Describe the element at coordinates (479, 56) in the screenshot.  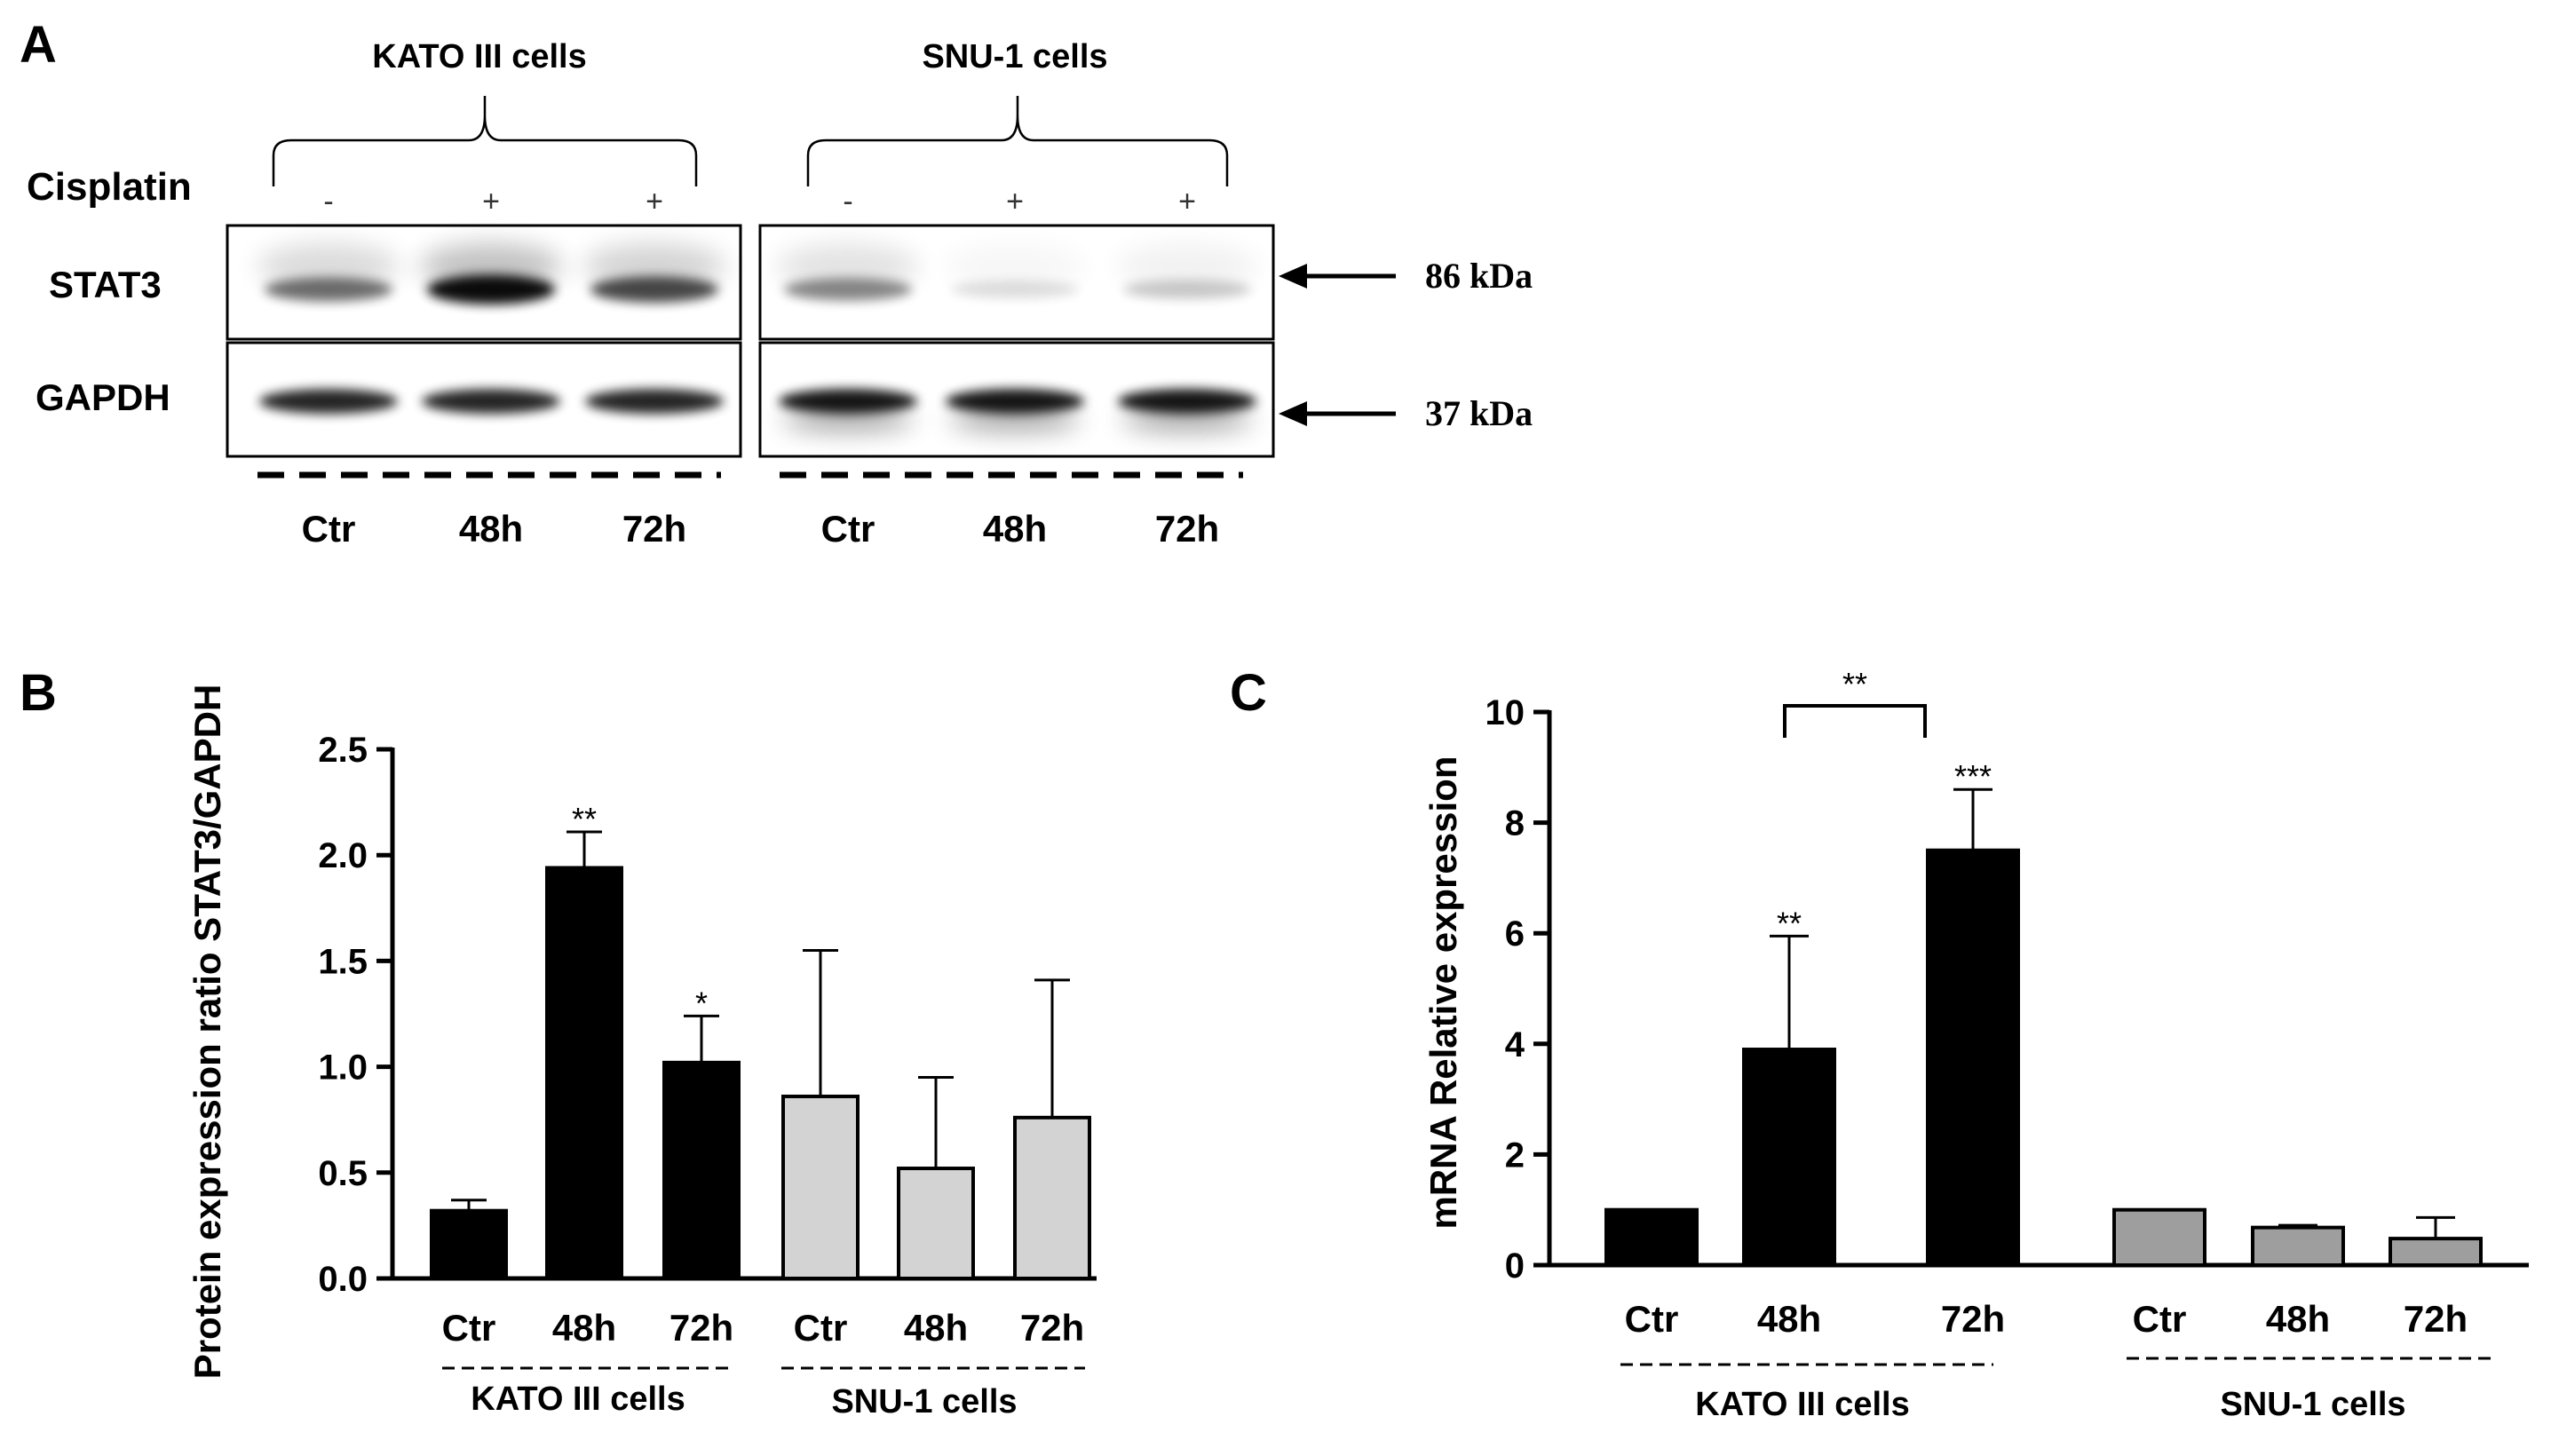
I see `kato-group-header: KATO III cells` at that location.